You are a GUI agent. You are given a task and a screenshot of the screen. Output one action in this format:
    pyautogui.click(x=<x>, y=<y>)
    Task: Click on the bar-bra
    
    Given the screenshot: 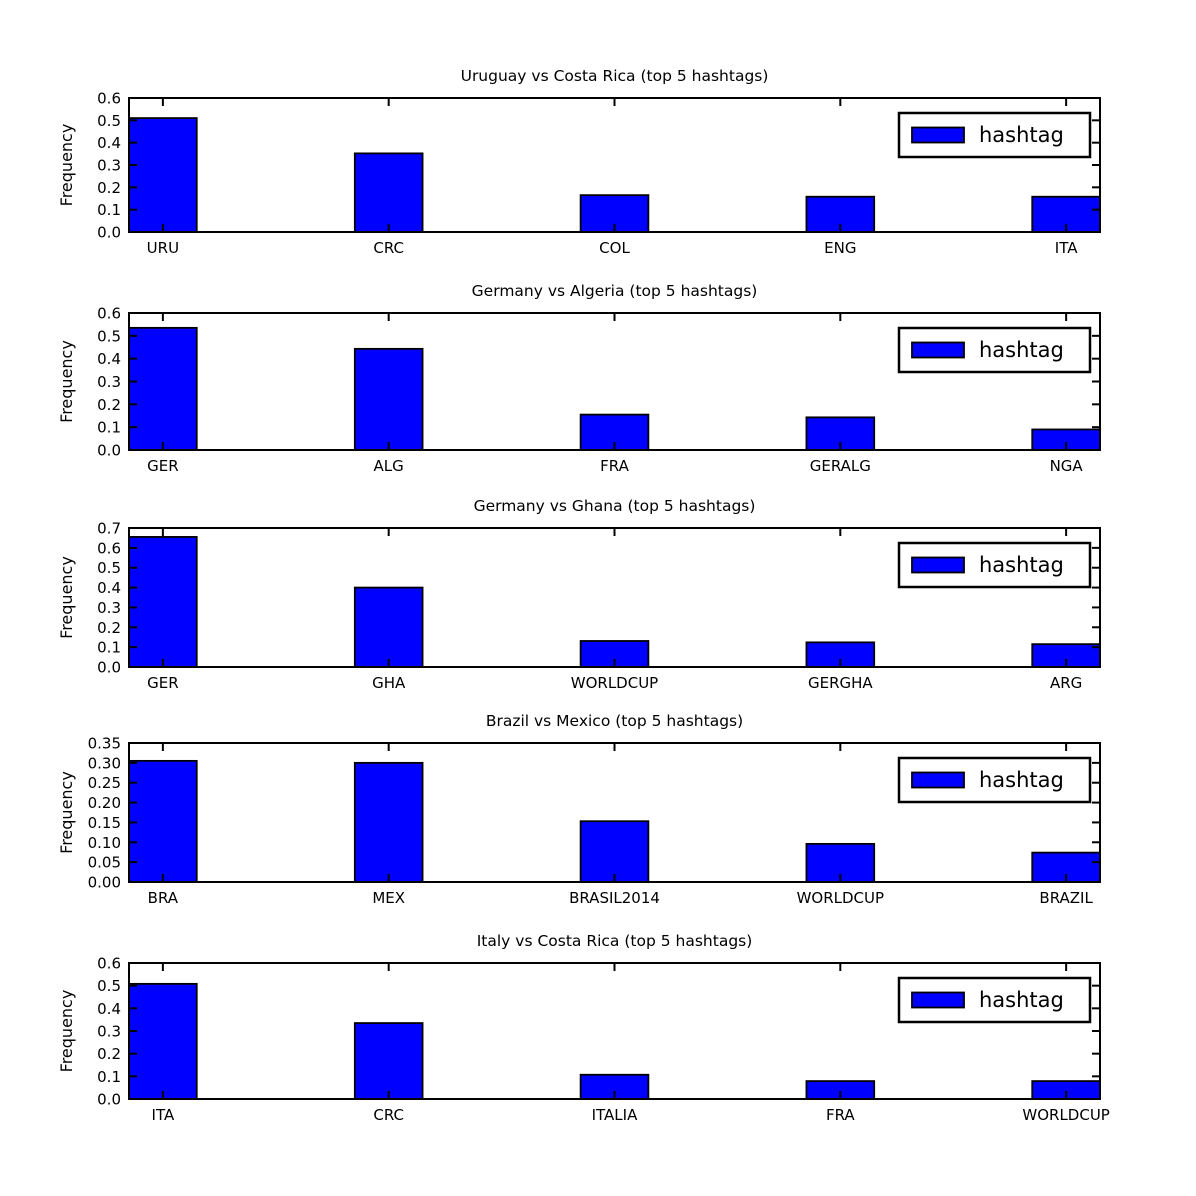 What is the action you would take?
    pyautogui.click(x=163, y=821)
    